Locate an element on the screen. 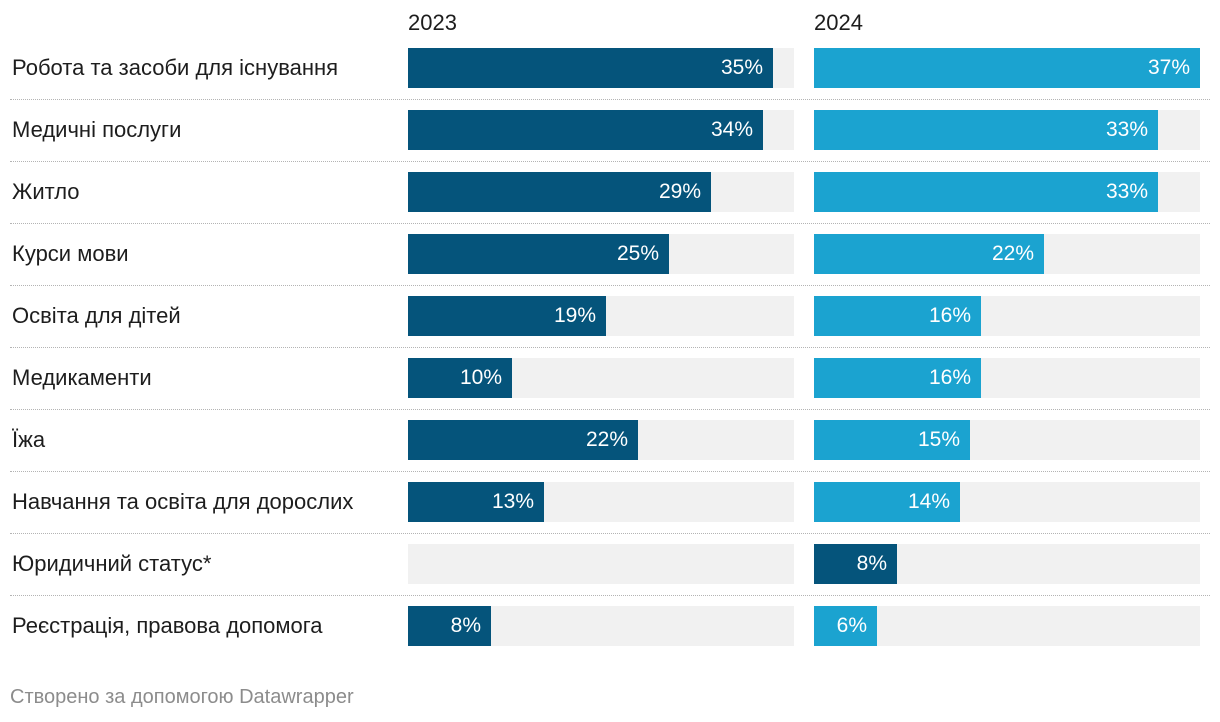 Image resolution: width=1220 pixels, height=722 pixels. chart-row: Курси мови 25% 22% is located at coordinates (610, 255).